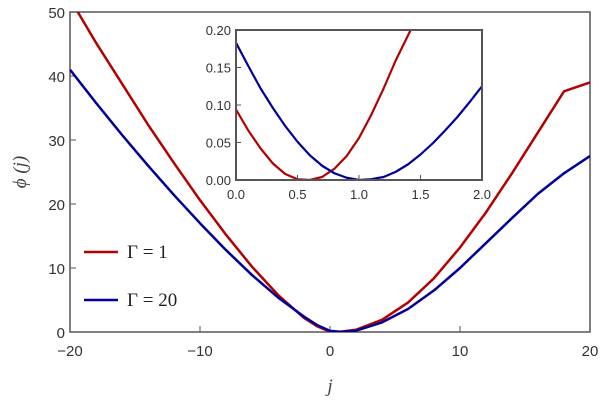 The height and width of the screenshot is (404, 601). Describe the element at coordinates (297, 194) in the screenshot. I see `inset-x-tick-label: 0.5` at that location.